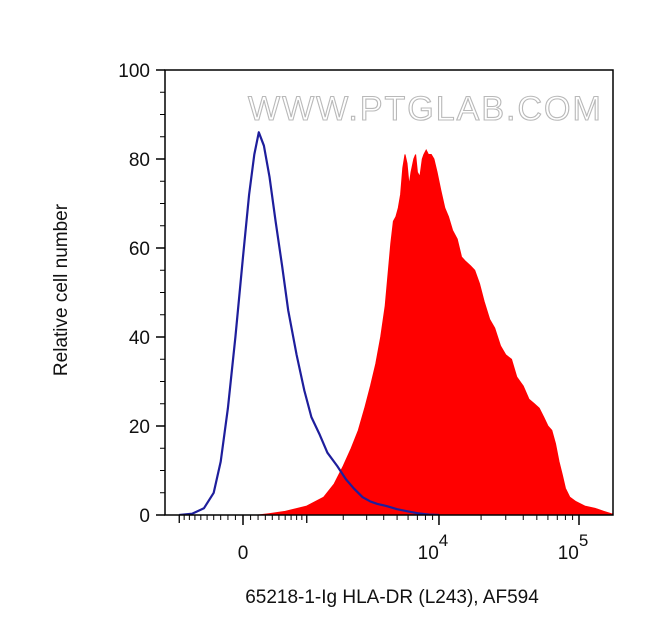 This screenshot has width=650, height=636. What do you see at coordinates (134, 71) in the screenshot?
I see `y-tick-label: 100` at bounding box center [134, 71].